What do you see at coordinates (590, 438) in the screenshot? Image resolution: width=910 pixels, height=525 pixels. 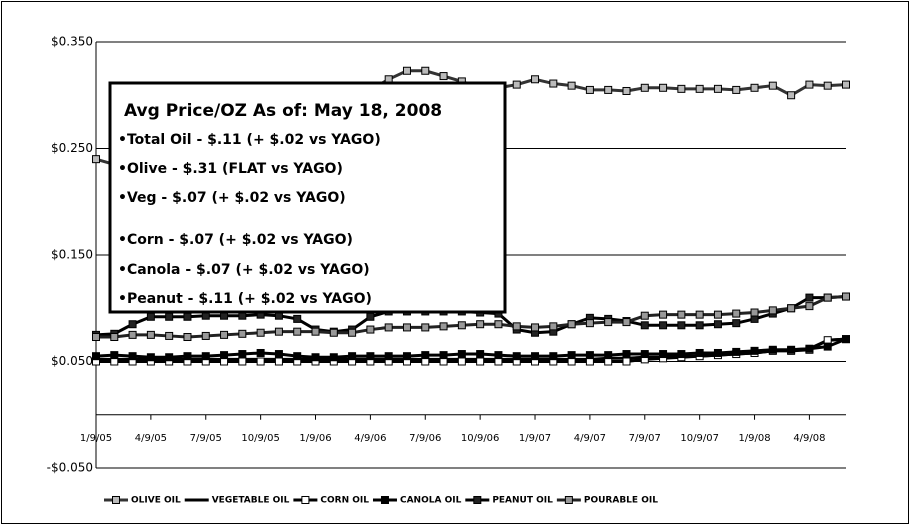 I see `x-tick-label: 4/9/07` at bounding box center [590, 438].